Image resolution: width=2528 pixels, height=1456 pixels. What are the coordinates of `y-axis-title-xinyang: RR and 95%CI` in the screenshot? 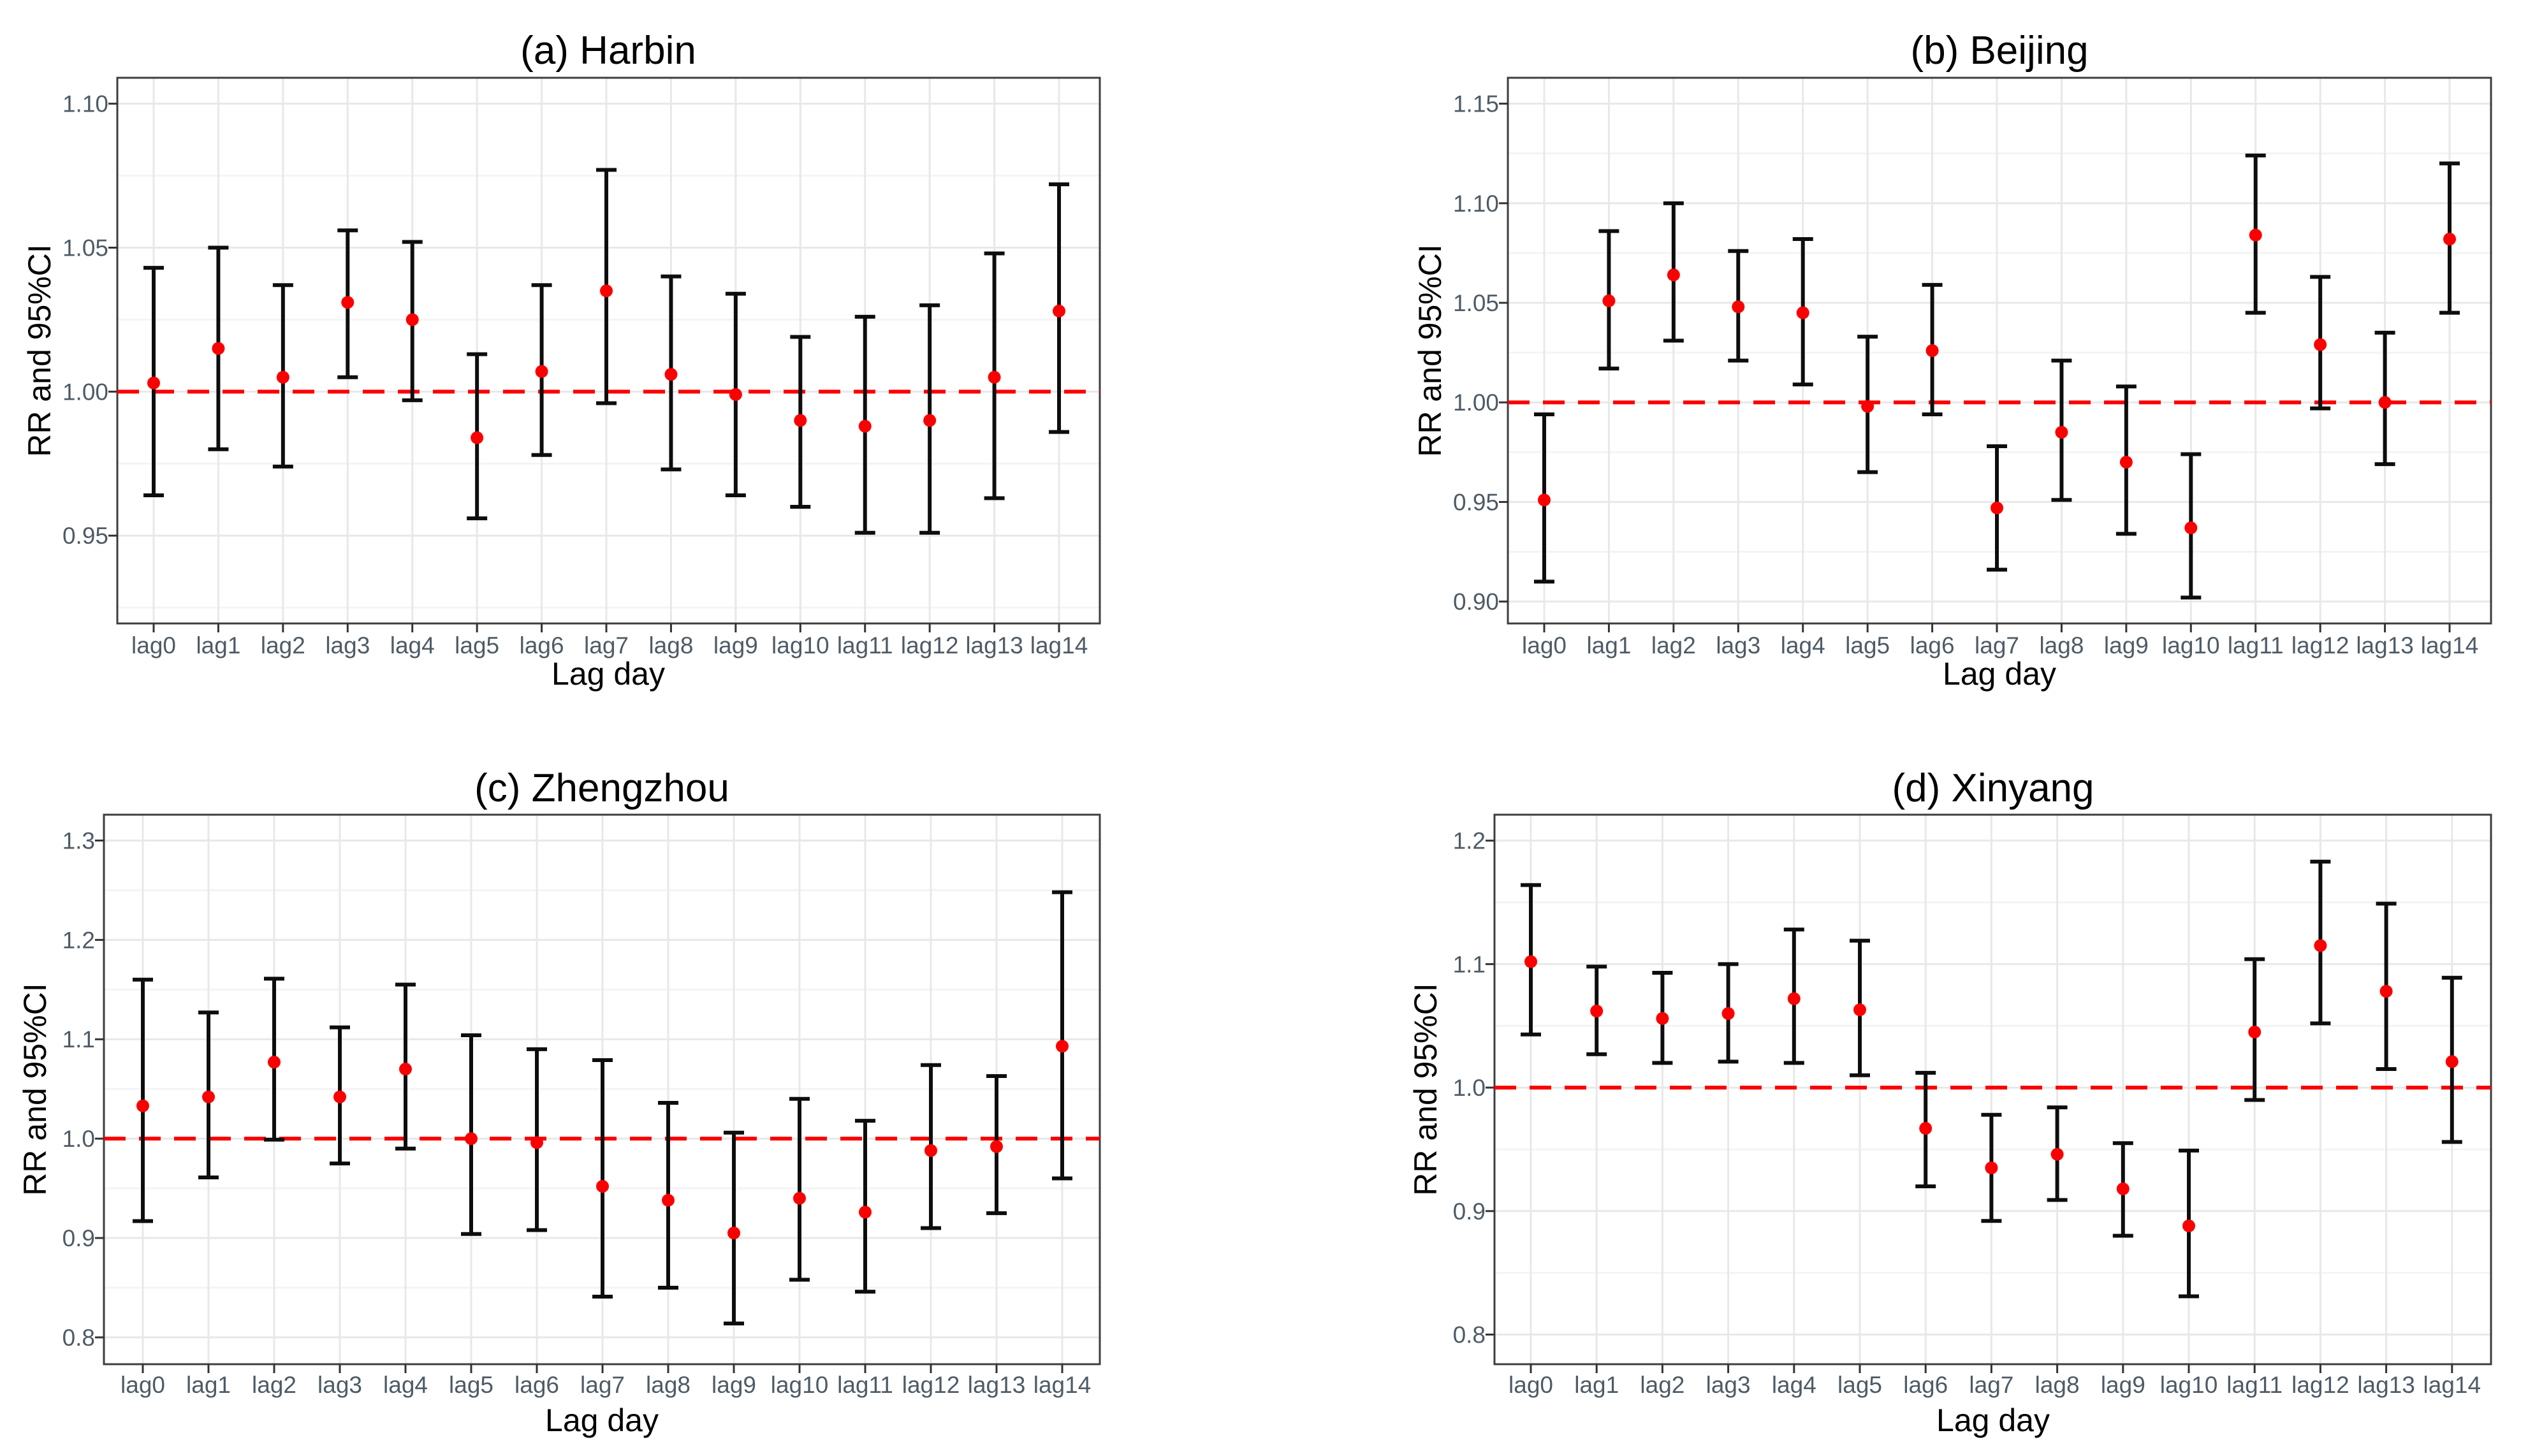 It's located at (1425, 1089).